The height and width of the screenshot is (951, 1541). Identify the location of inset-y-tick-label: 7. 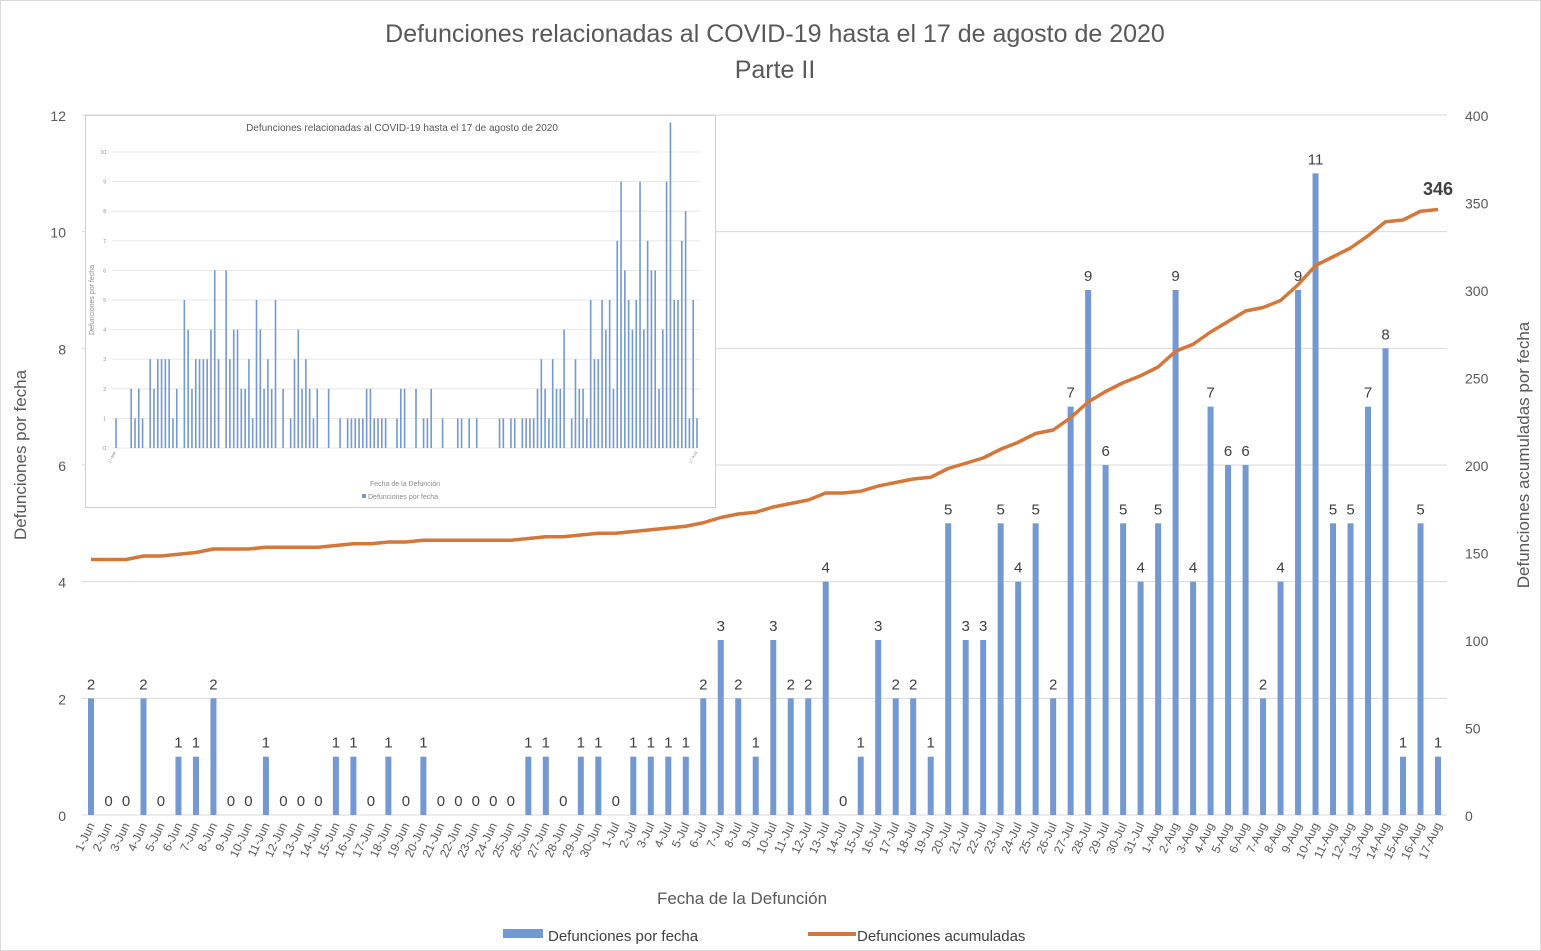
(104, 242).